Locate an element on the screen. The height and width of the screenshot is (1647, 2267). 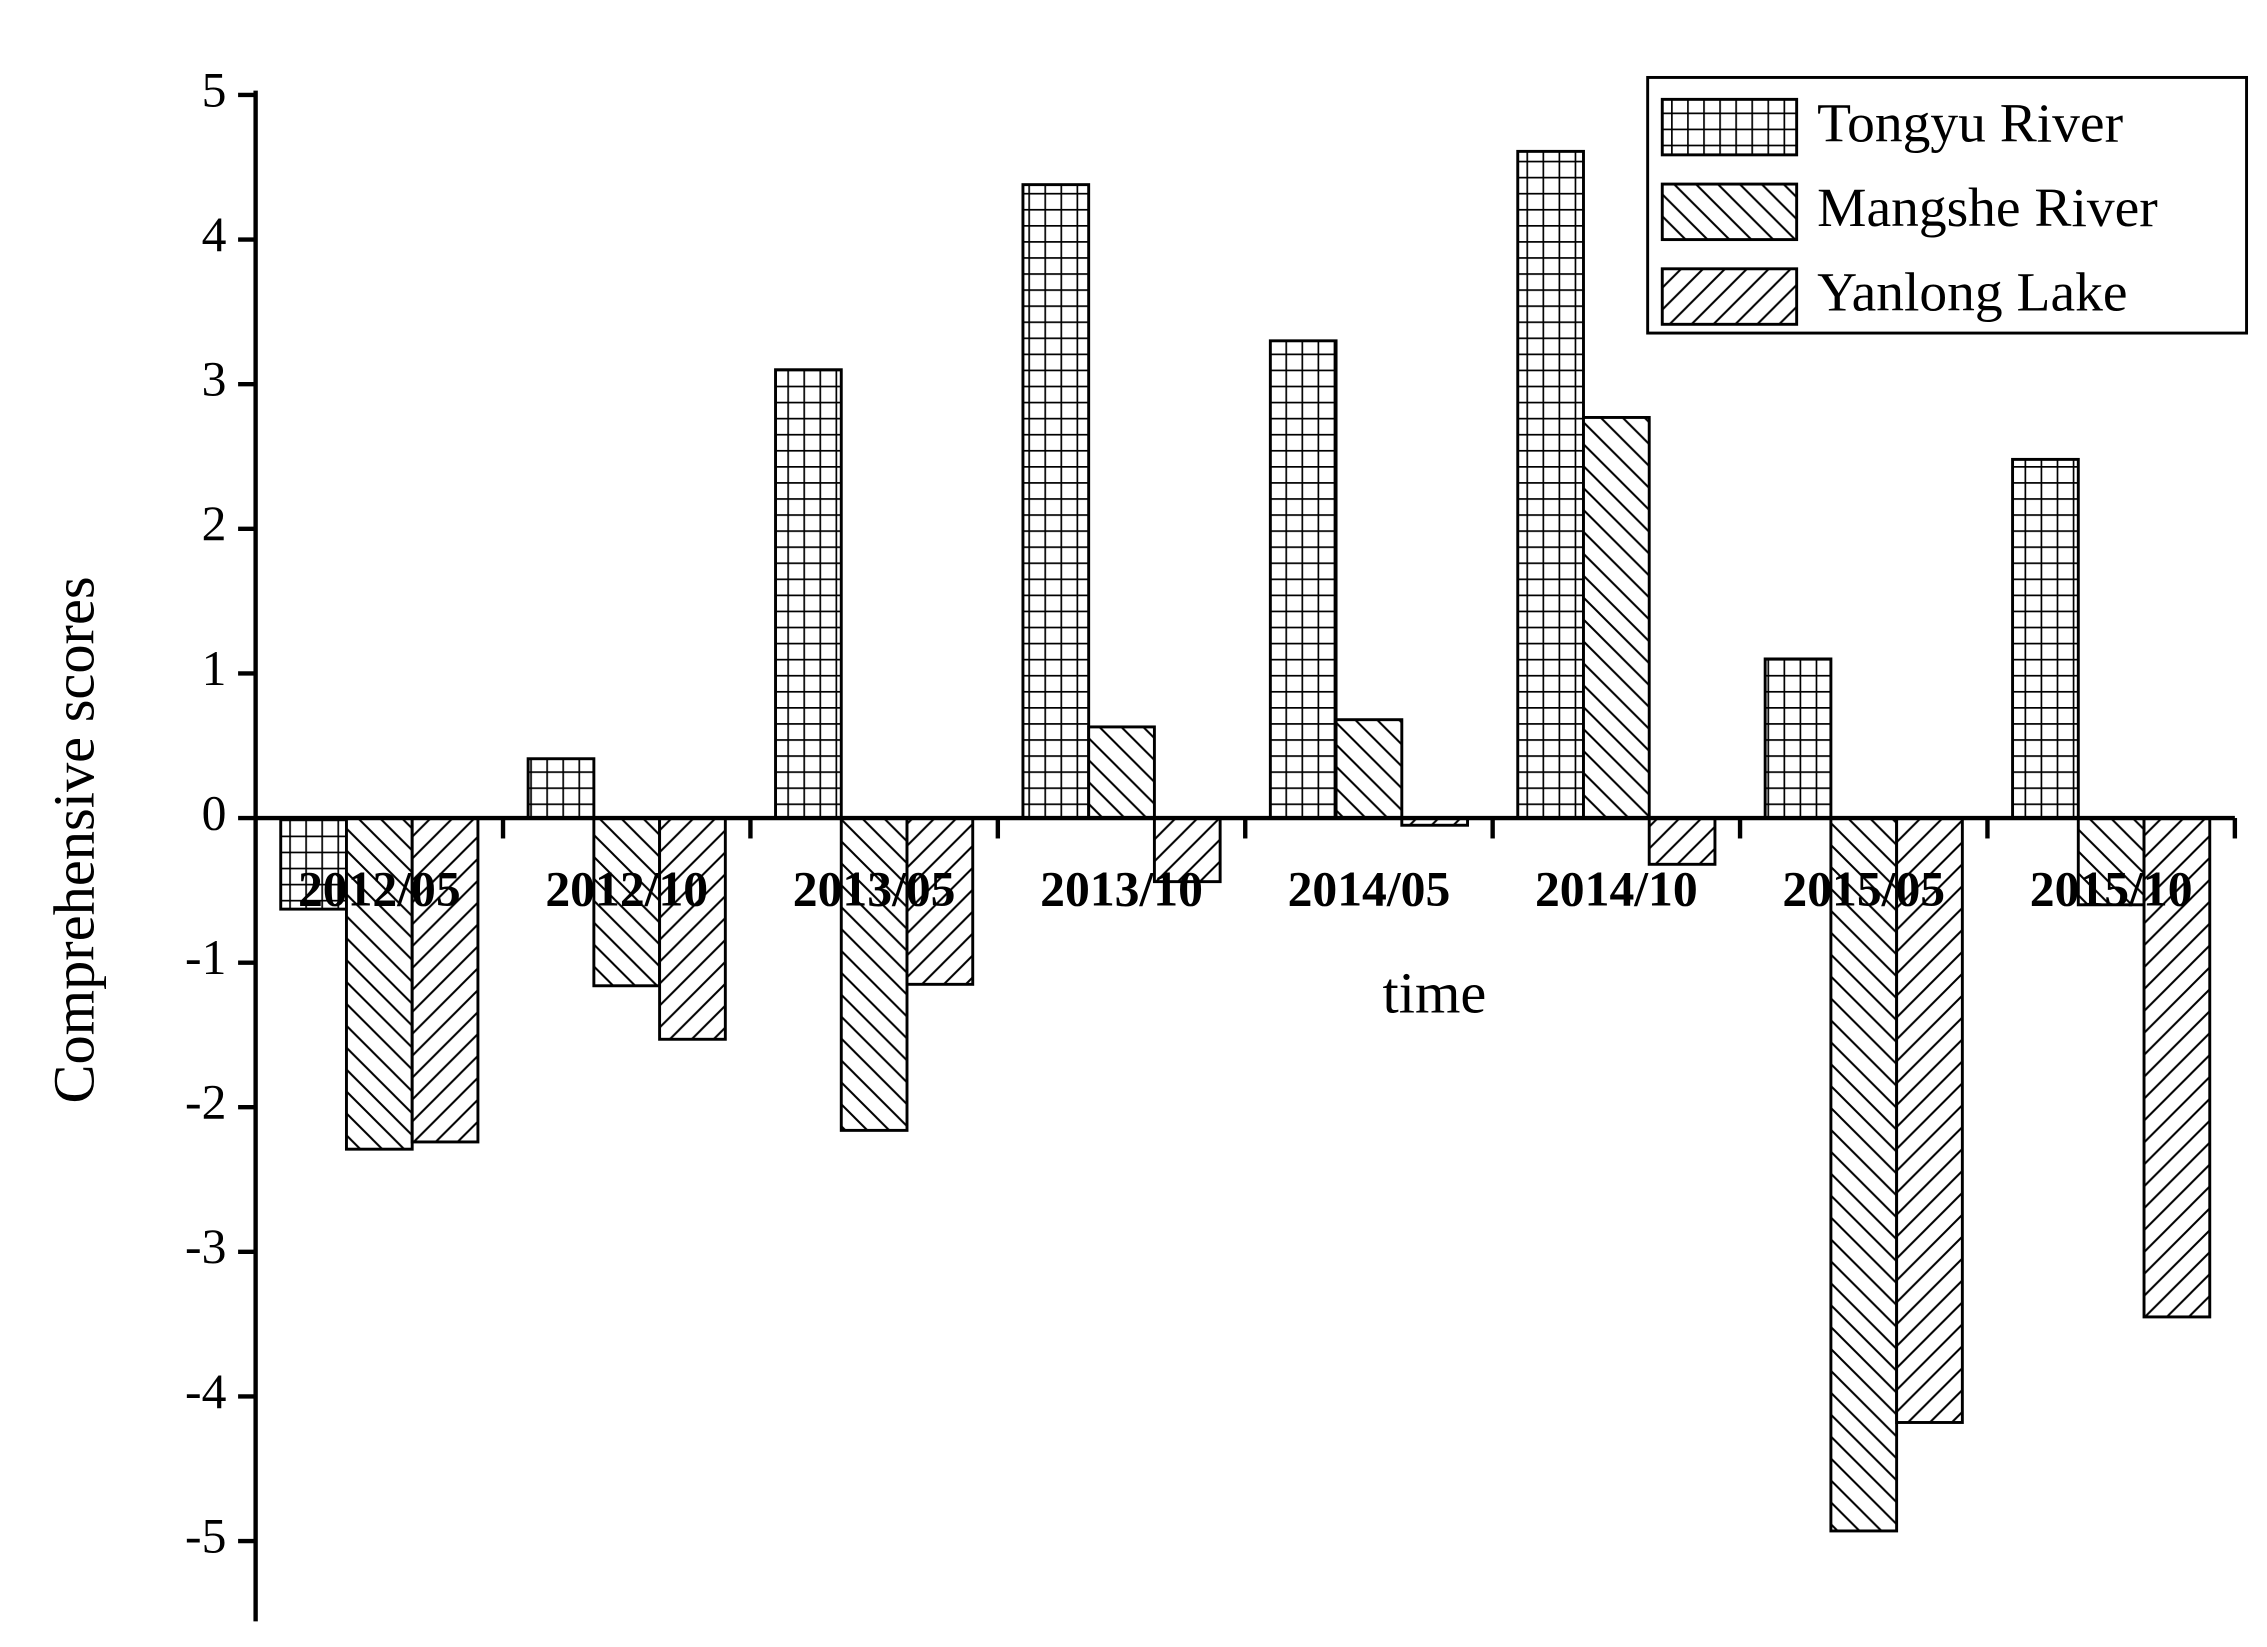
x-tick-label: 2013/10 is located at coordinates (1121, 888).